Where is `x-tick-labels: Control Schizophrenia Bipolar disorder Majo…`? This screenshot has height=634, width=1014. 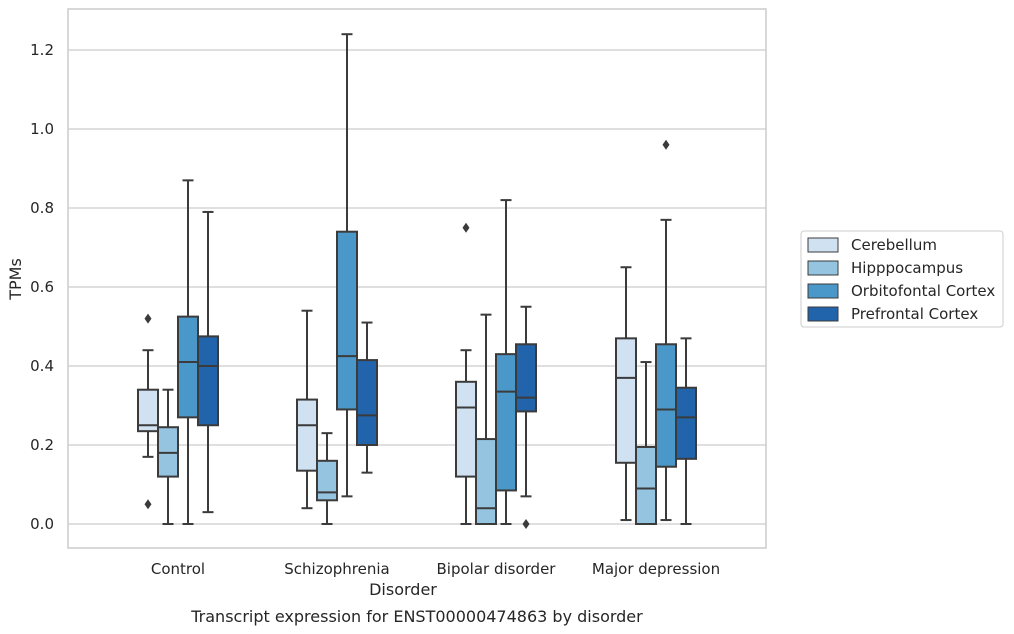 x-tick-labels: Control Schizophrenia Bipolar disorder Majo… is located at coordinates (435, 569).